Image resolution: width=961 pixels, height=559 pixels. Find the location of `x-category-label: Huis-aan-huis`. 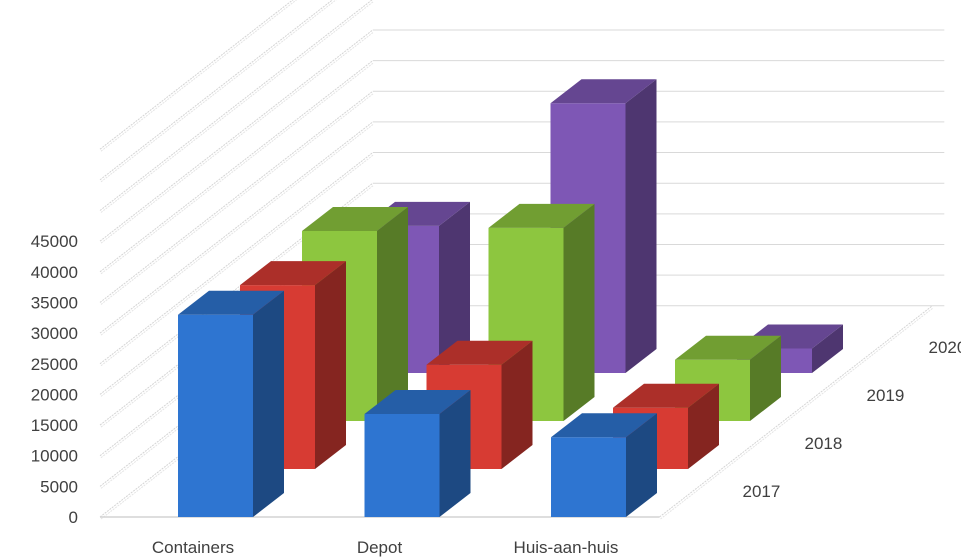

x-category-label: Huis-aan-huis is located at coordinates (566, 547).